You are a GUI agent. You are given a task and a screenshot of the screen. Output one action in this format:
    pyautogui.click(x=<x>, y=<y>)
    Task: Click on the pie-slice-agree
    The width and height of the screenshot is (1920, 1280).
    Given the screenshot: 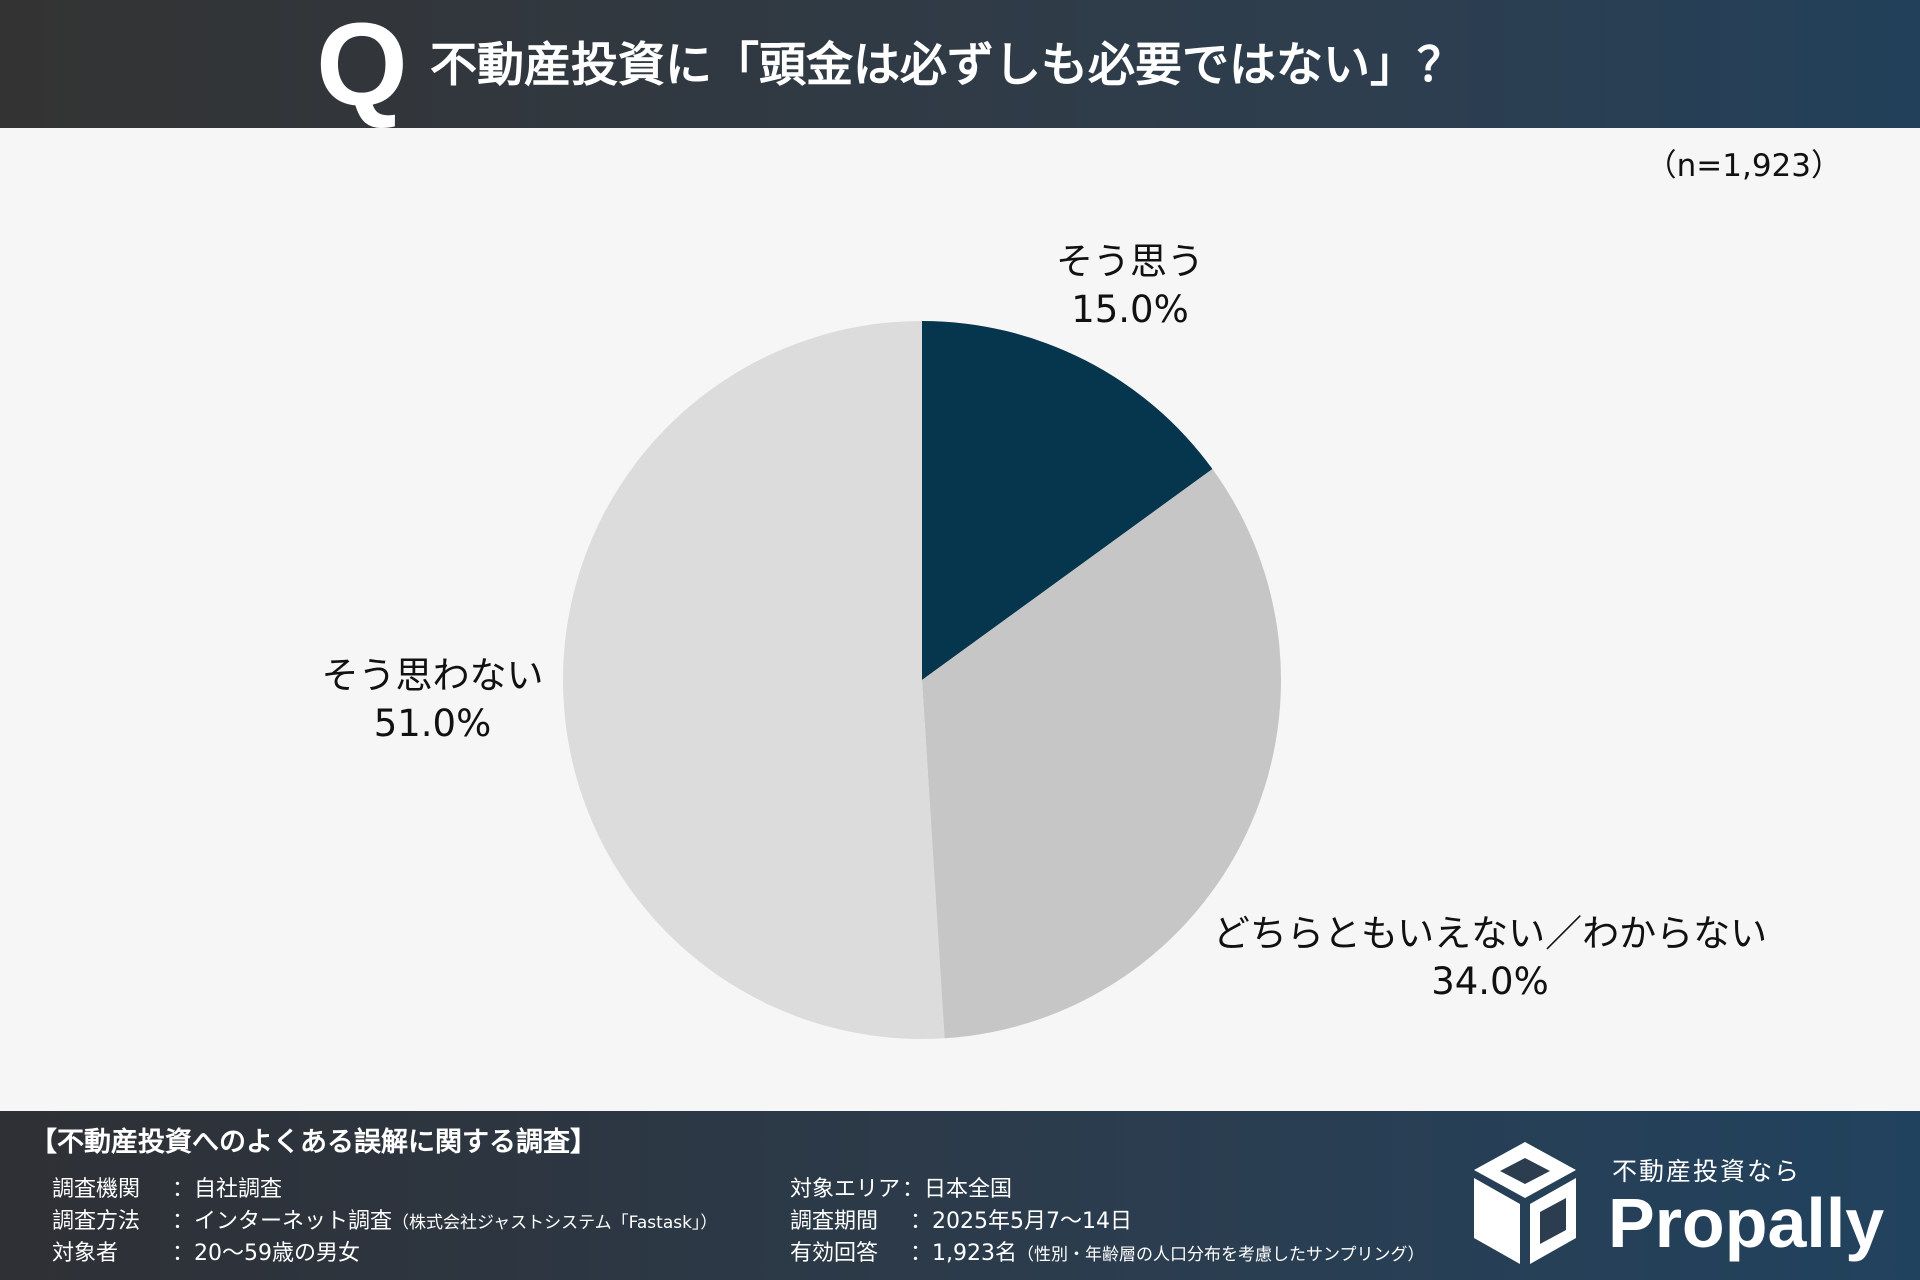 What is the action you would take?
    pyautogui.click(x=1067, y=500)
    